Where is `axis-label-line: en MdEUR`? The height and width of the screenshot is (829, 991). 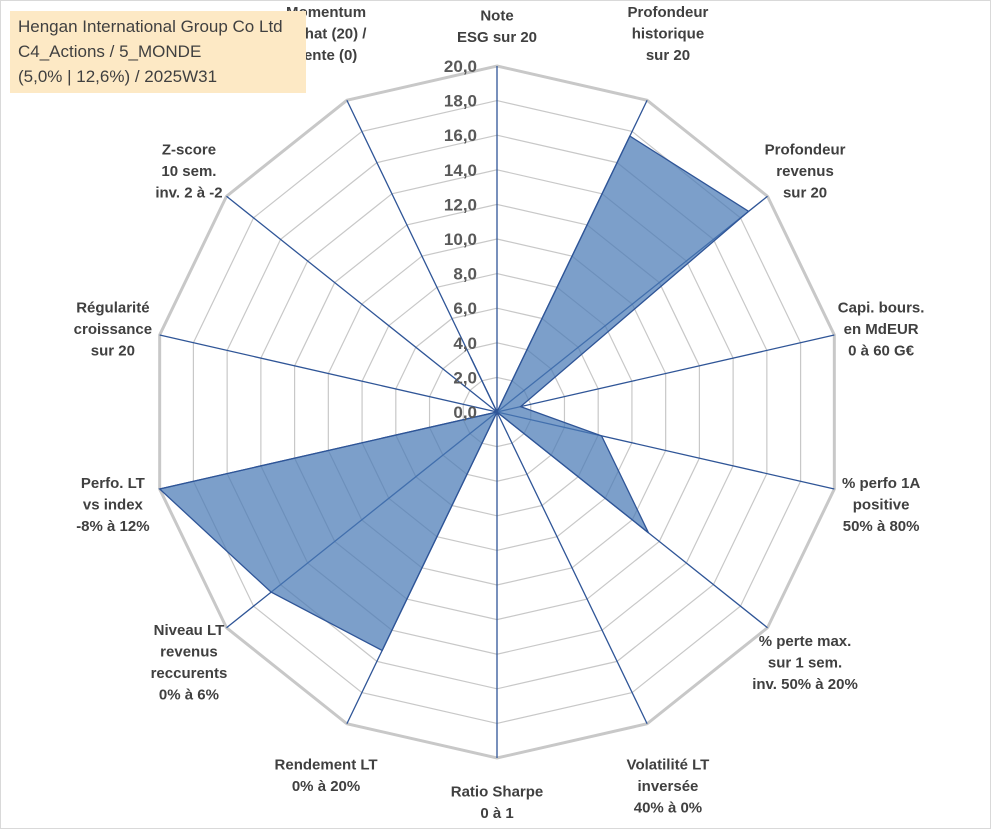 axis-label-line: en MdEUR is located at coordinates (881, 329).